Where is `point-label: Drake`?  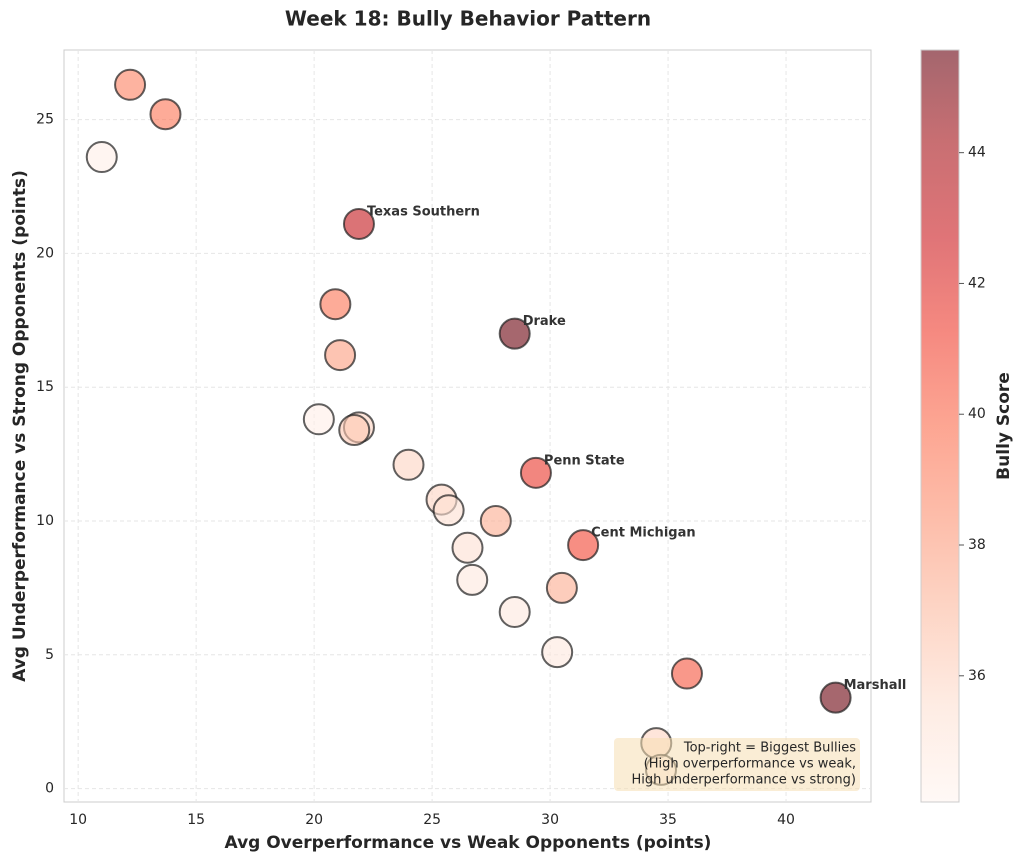
point-label: Drake is located at coordinates (544, 321).